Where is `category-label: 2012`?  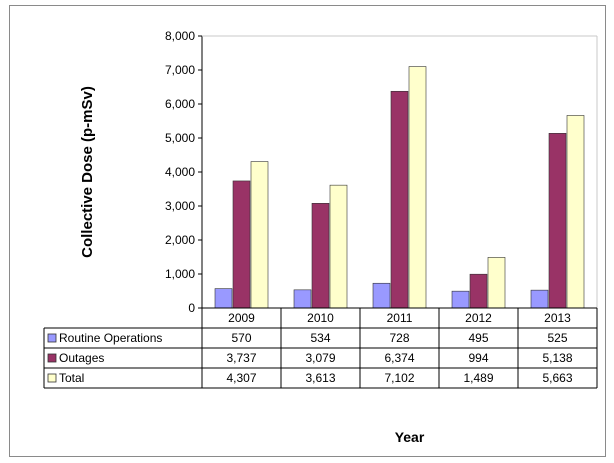 category-label: 2012 is located at coordinates (478, 318).